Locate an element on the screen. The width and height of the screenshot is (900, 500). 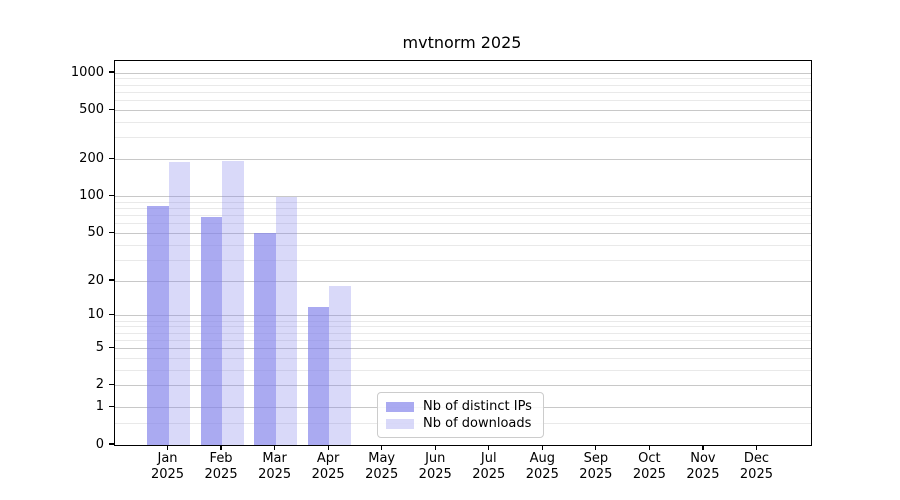
x-tick-label: Oct 2025 is located at coordinates (649, 466).